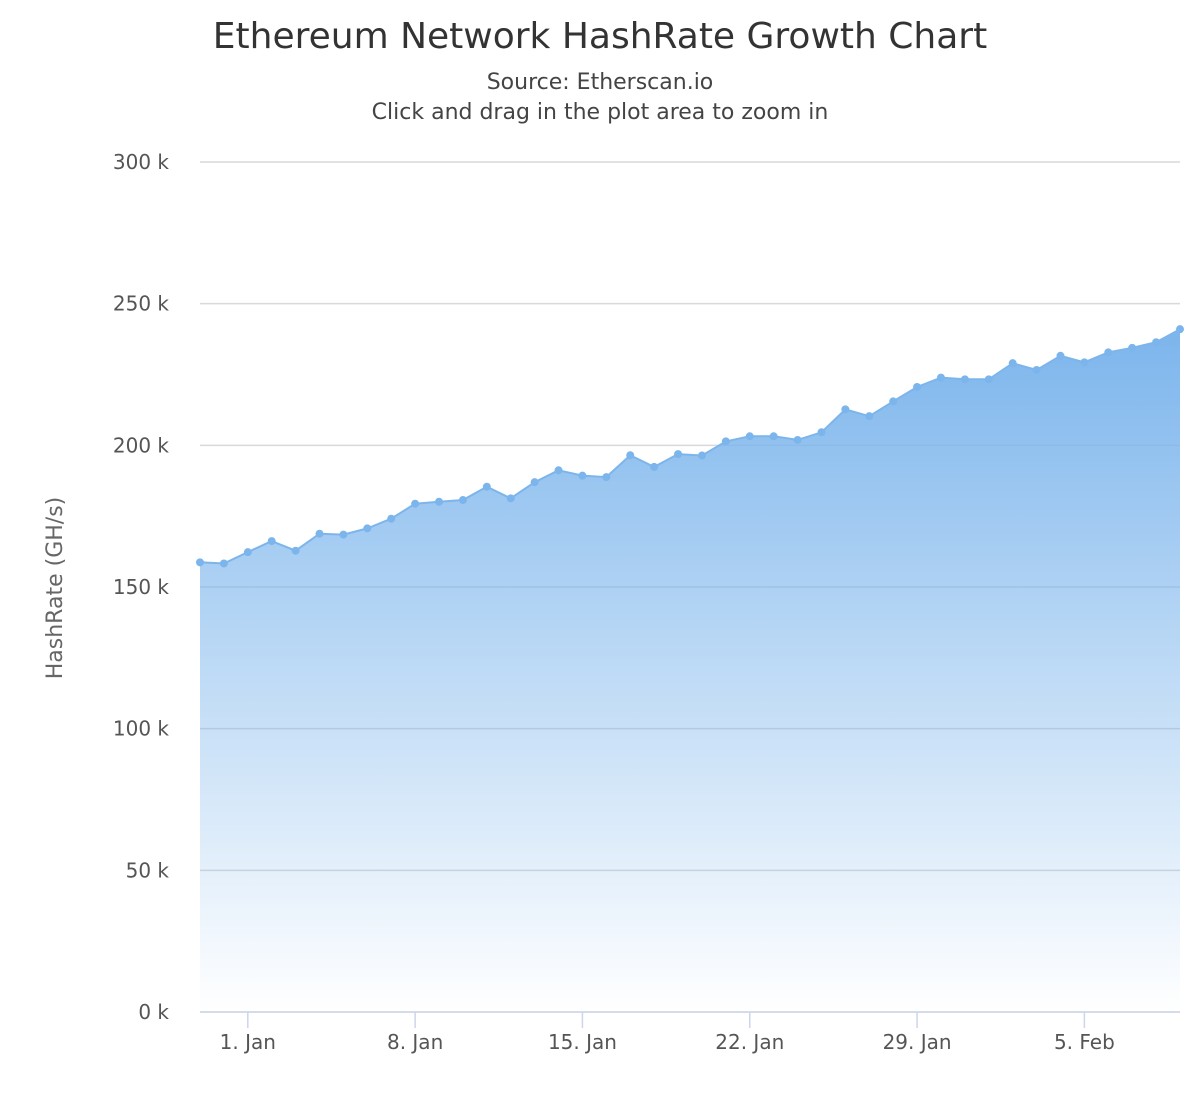 Image resolution: width=1200 pixels, height=1100 pixels. Describe the element at coordinates (582, 1042) in the screenshot. I see `x-tick-label: 15. Jan` at that location.